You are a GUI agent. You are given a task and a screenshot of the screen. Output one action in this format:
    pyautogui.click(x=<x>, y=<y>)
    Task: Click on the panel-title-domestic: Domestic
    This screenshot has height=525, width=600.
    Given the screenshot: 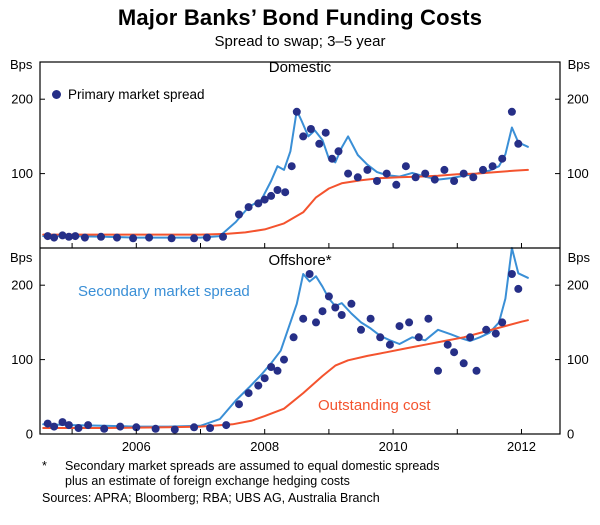 What is the action you would take?
    pyautogui.click(x=300, y=67)
    